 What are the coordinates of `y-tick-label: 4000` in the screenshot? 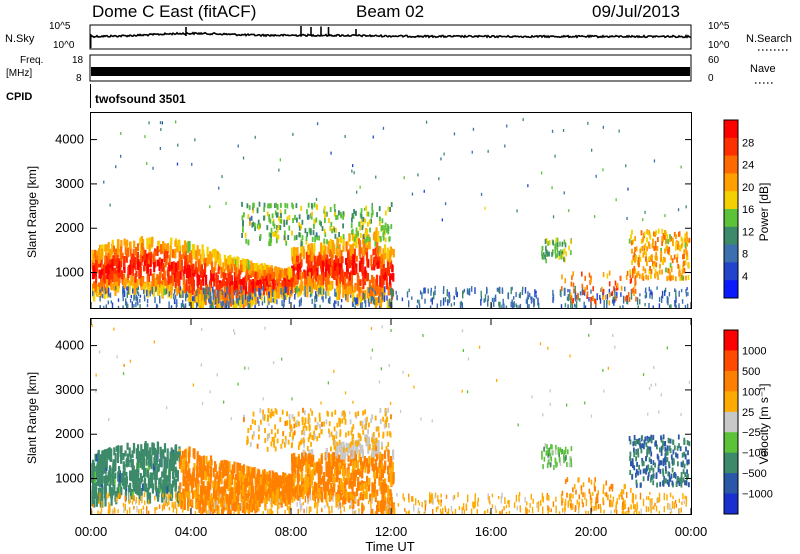 It's located at (69, 139).